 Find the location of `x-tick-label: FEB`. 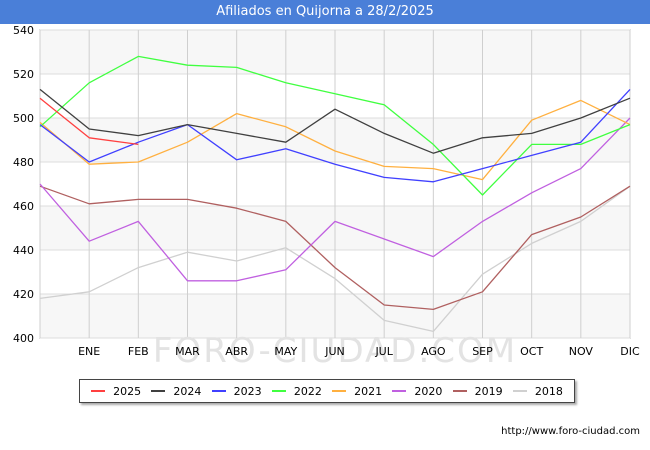

x-tick-label: FEB is located at coordinates (138, 351).